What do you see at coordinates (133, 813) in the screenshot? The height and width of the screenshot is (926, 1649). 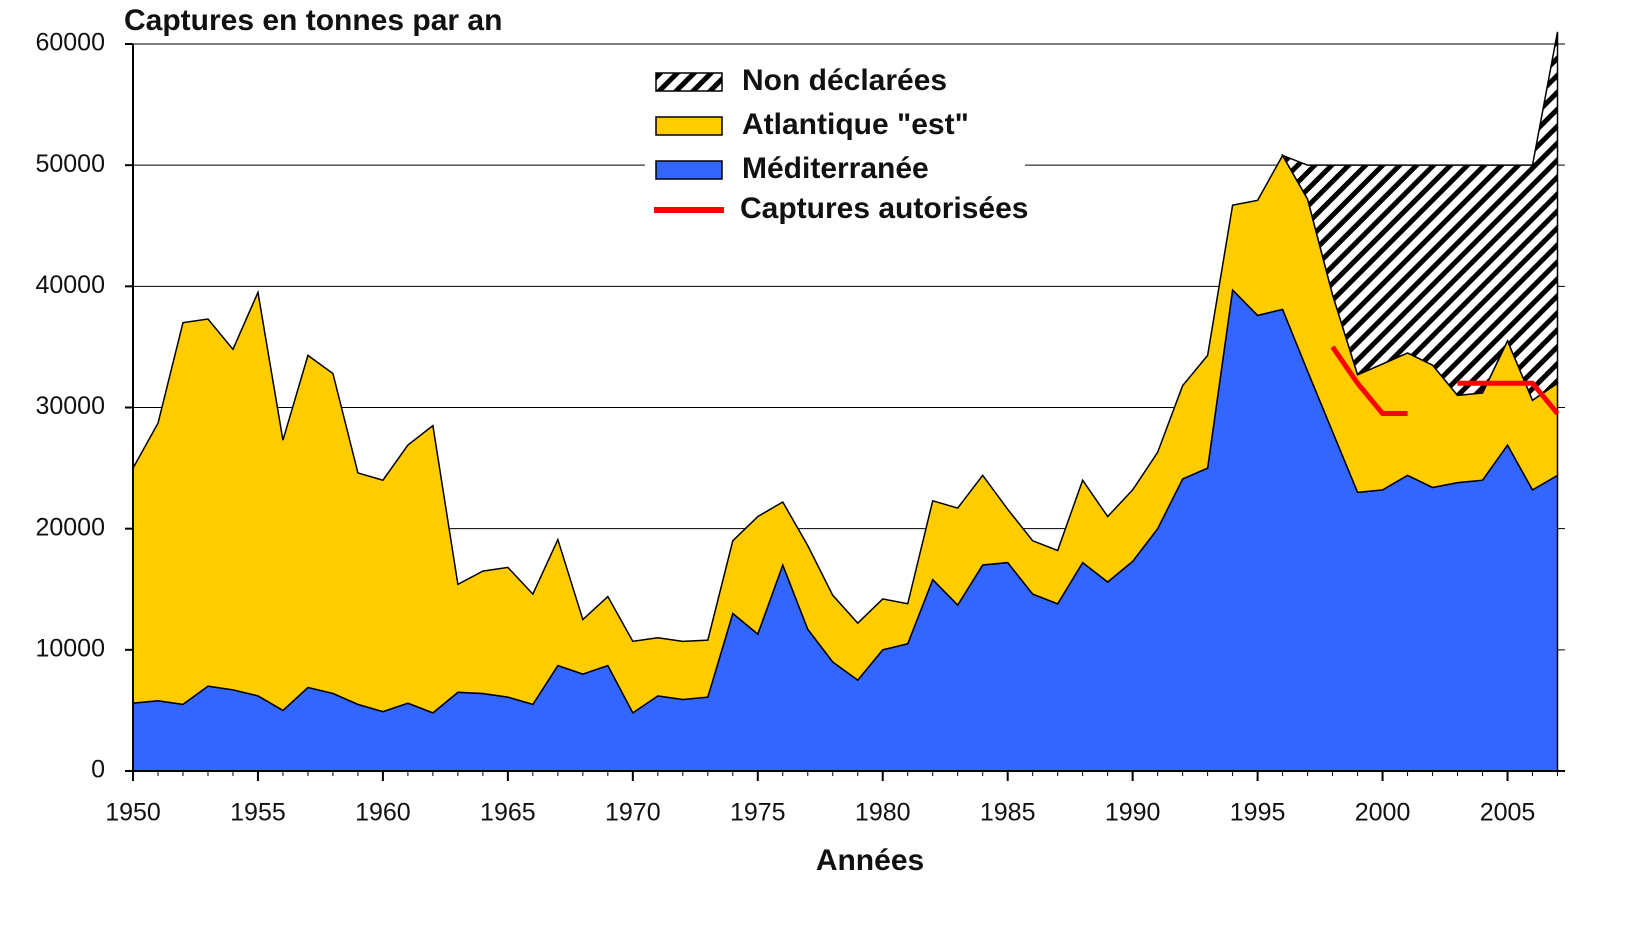 I see `x-tick-label: 1950` at bounding box center [133, 813].